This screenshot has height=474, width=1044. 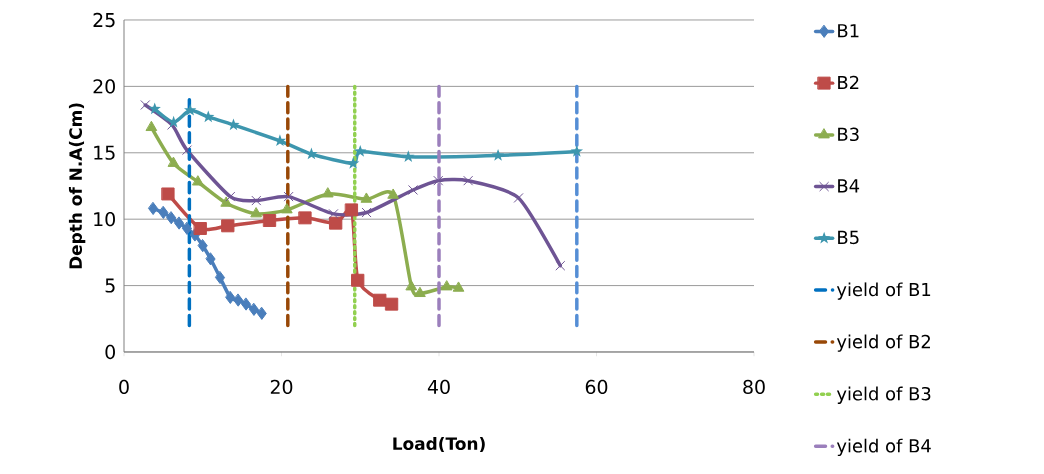 I want to click on x-axis-title: Load(Ton), so click(x=439, y=444).